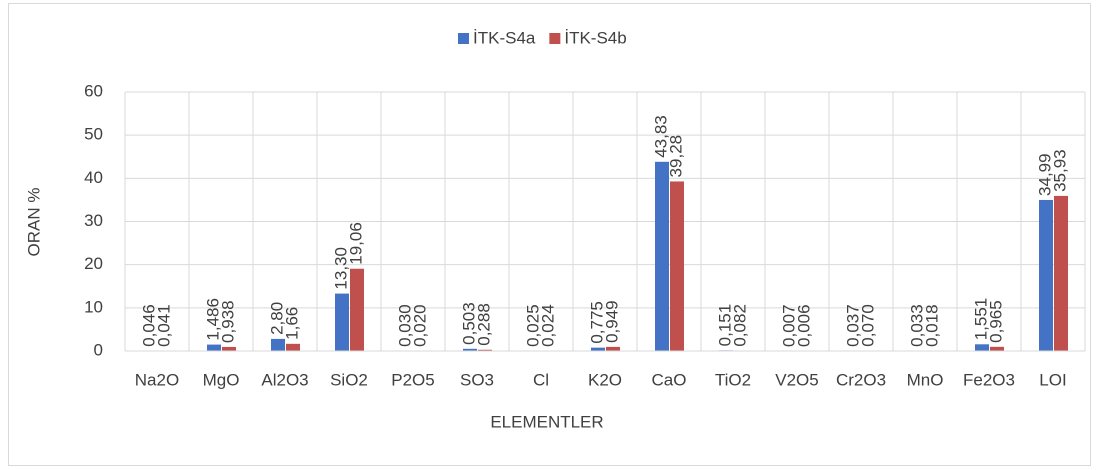 This screenshot has height=470, width=1099. I want to click on data-label: 19,06, so click(355, 243).